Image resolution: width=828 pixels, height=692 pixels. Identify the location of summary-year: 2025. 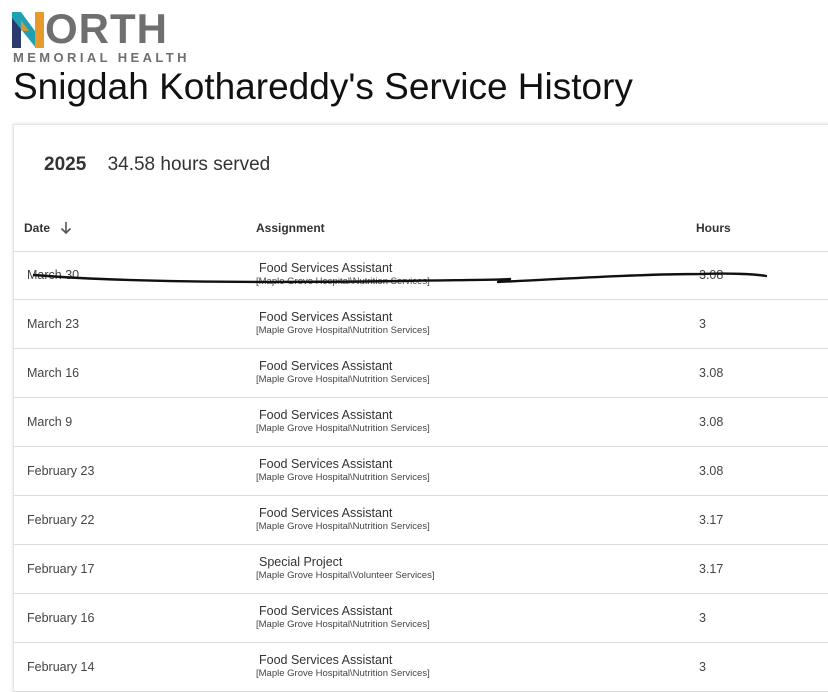
(65, 164).